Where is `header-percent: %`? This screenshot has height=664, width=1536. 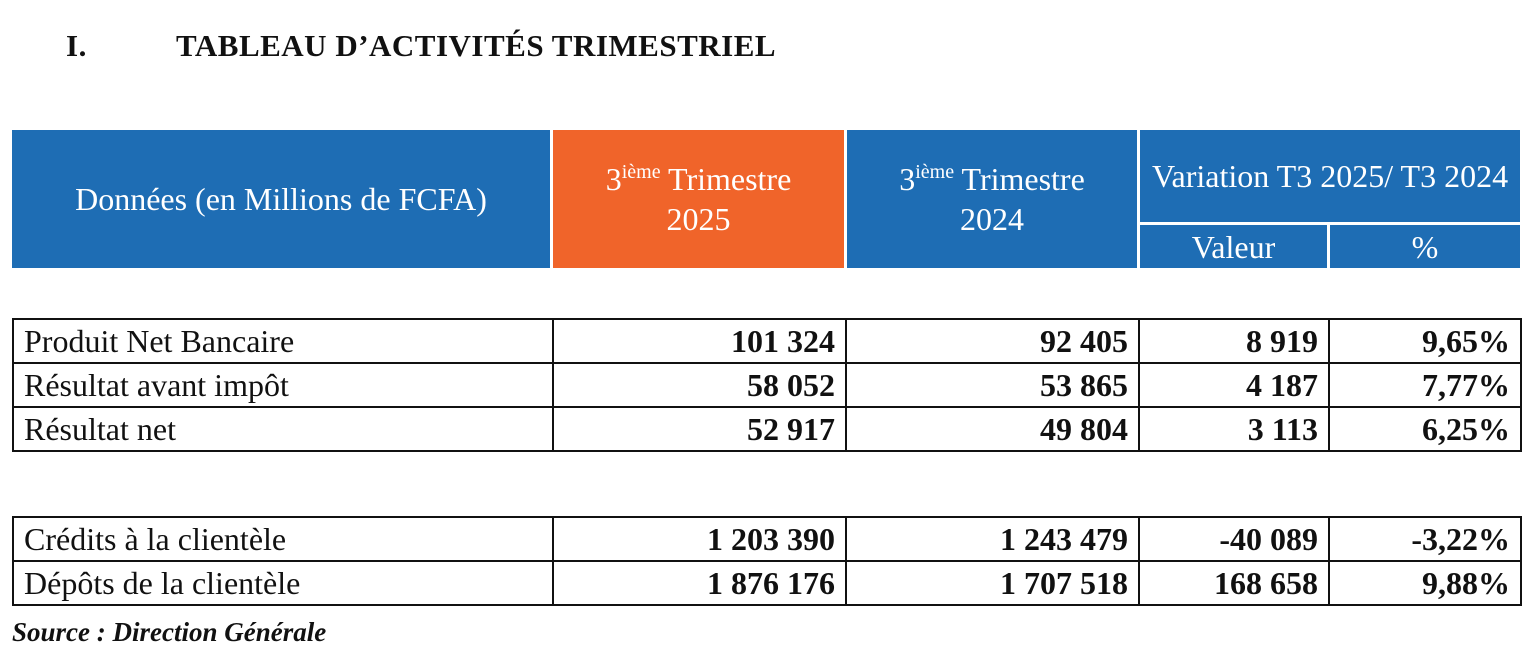
header-percent: % is located at coordinates (1425, 246).